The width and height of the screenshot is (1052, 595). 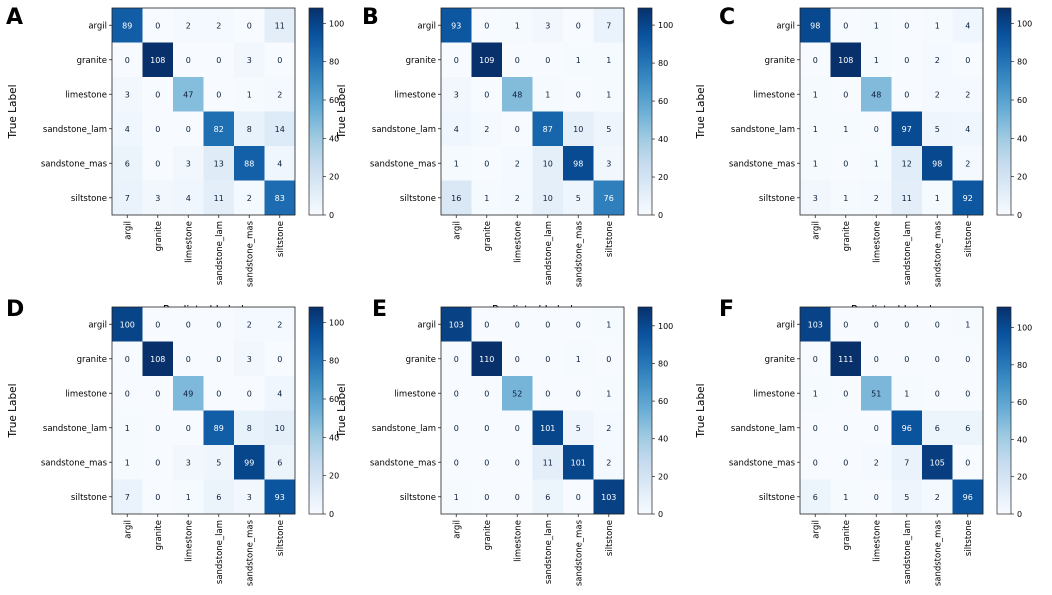 I want to click on cell-value-label: 93, so click(x=280, y=497).